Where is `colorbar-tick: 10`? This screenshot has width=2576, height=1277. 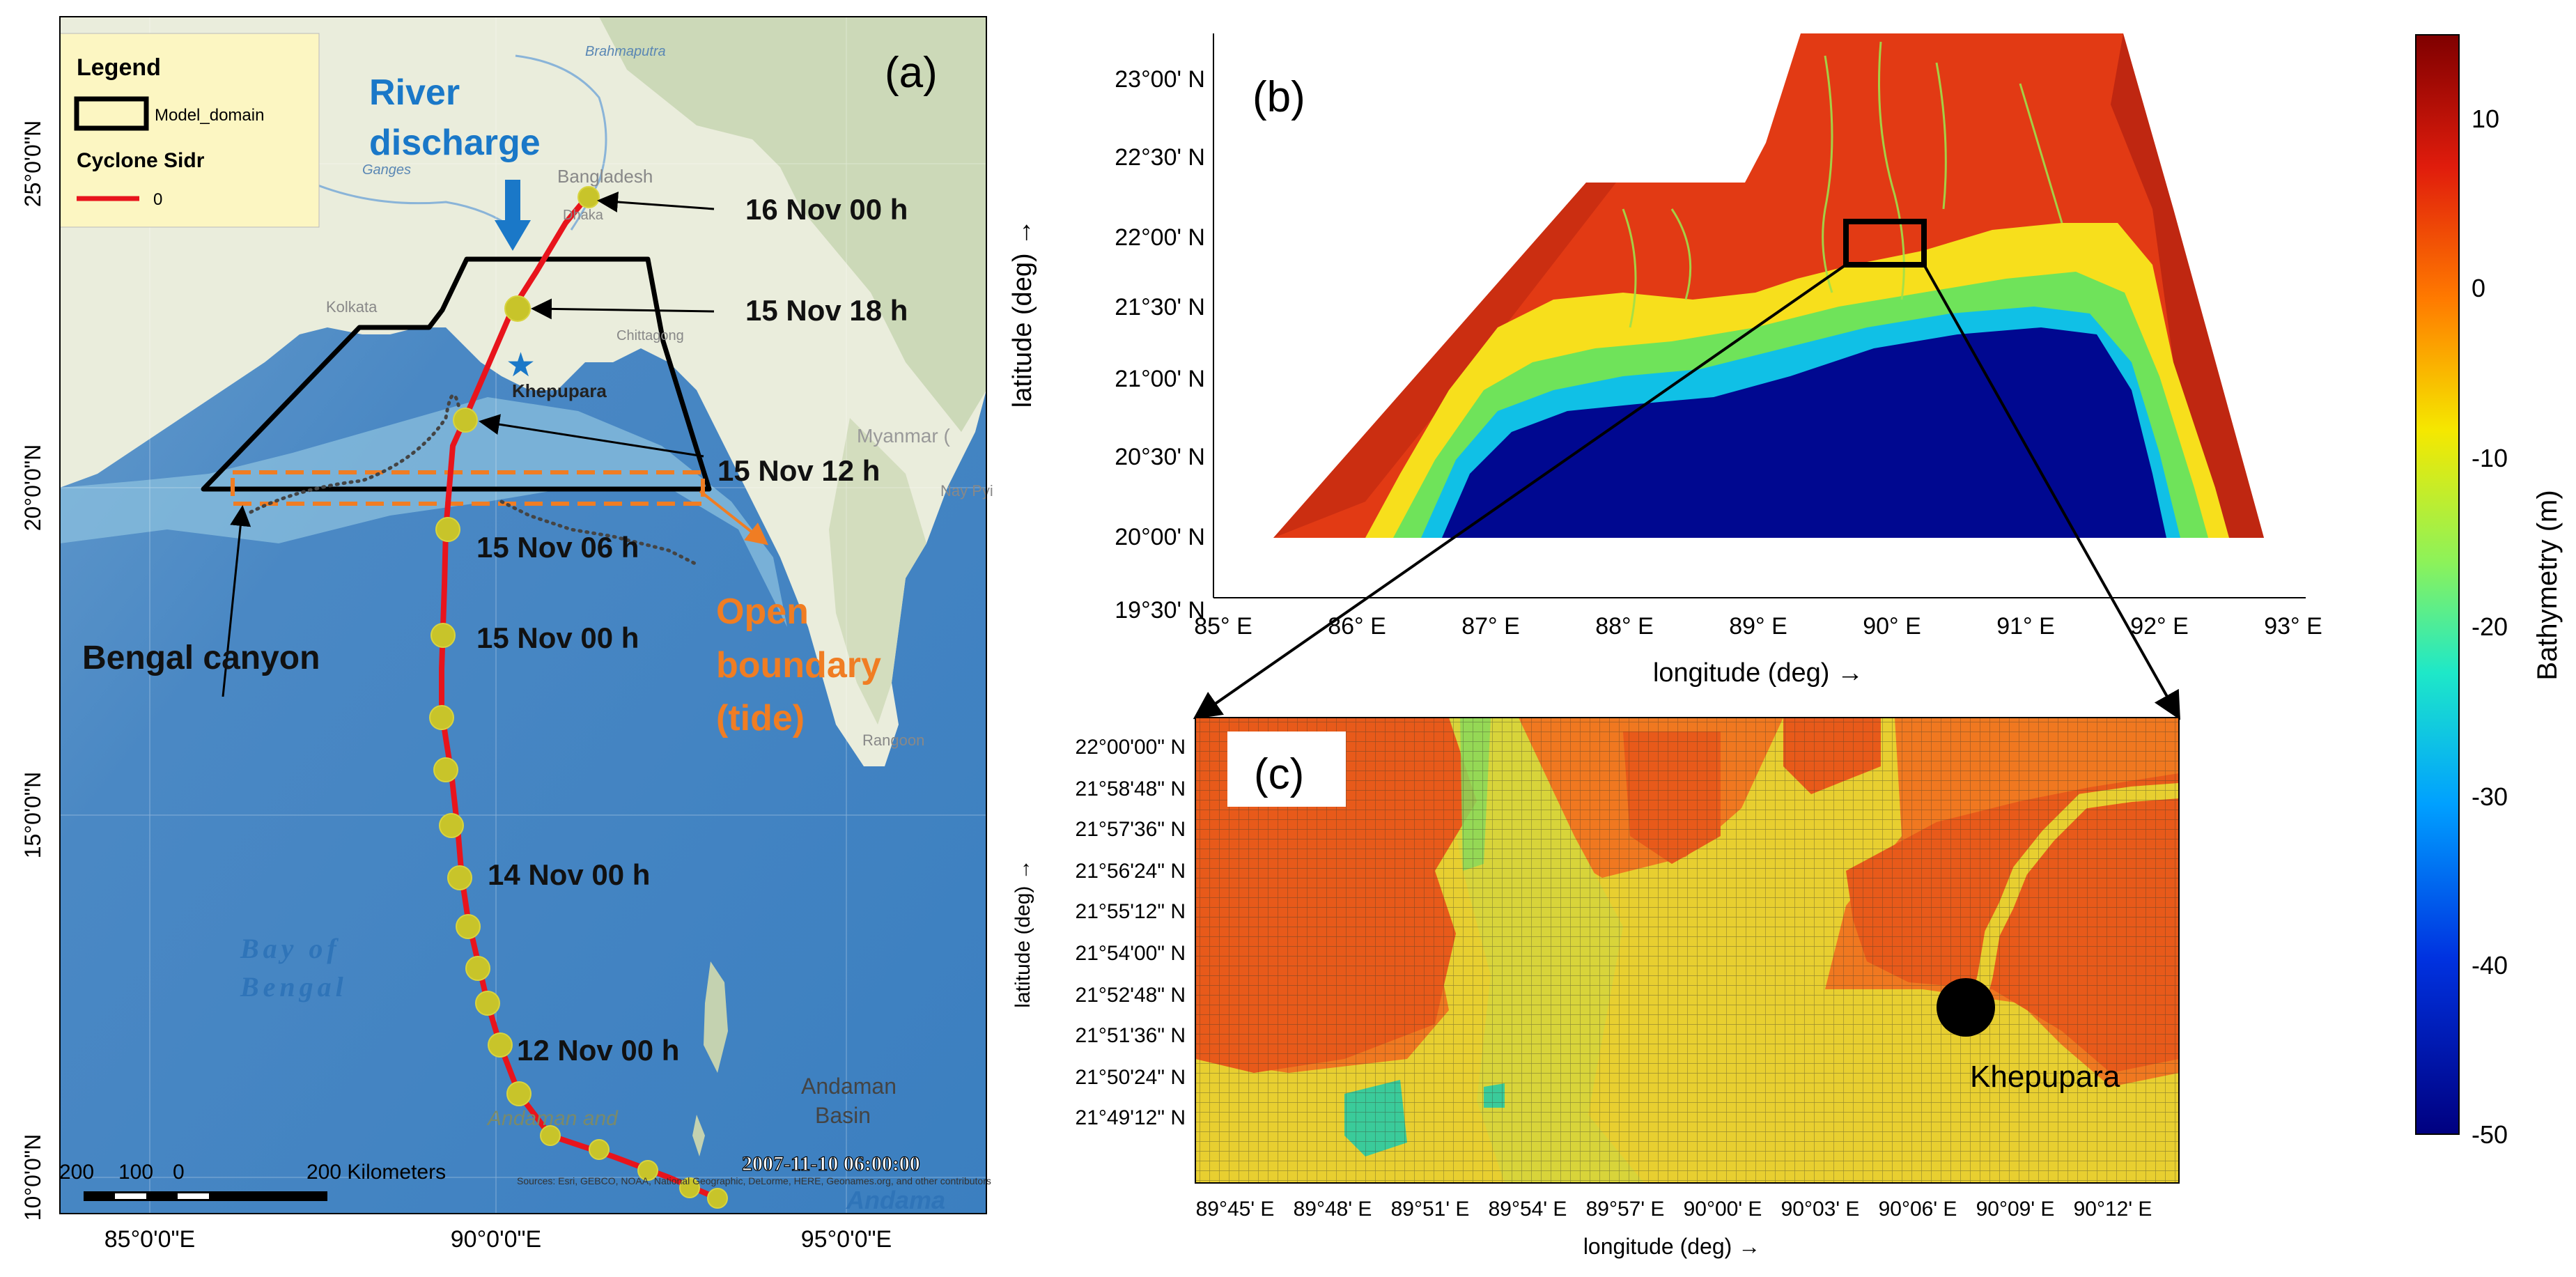
colorbar-tick: 10 is located at coordinates (2485, 119).